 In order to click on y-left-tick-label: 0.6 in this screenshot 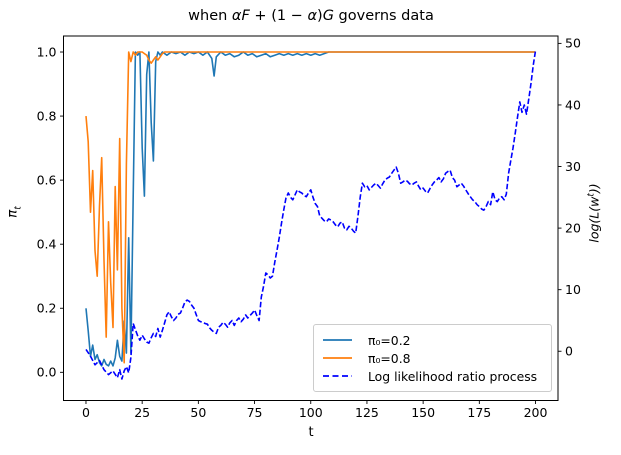, I will do `click(47, 179)`.